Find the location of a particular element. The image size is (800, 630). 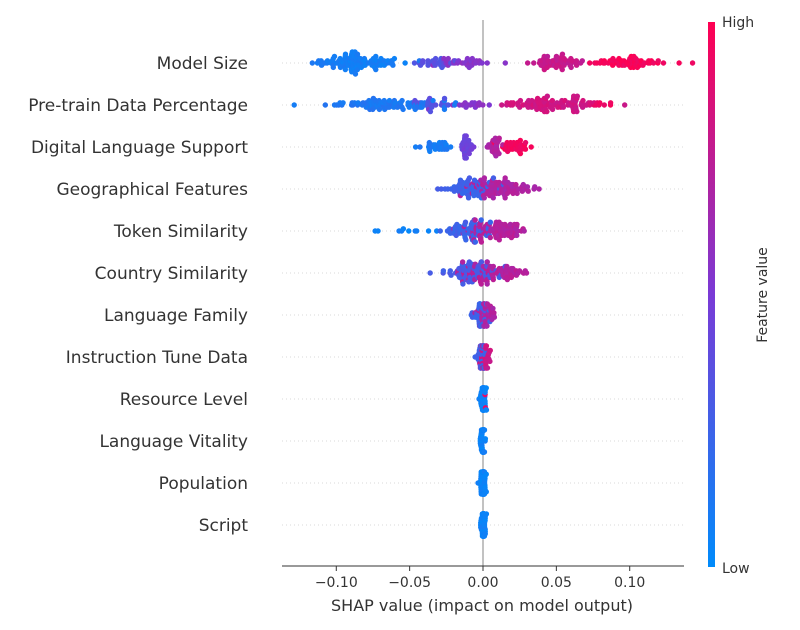

feature-label: Language Family is located at coordinates (176, 316).